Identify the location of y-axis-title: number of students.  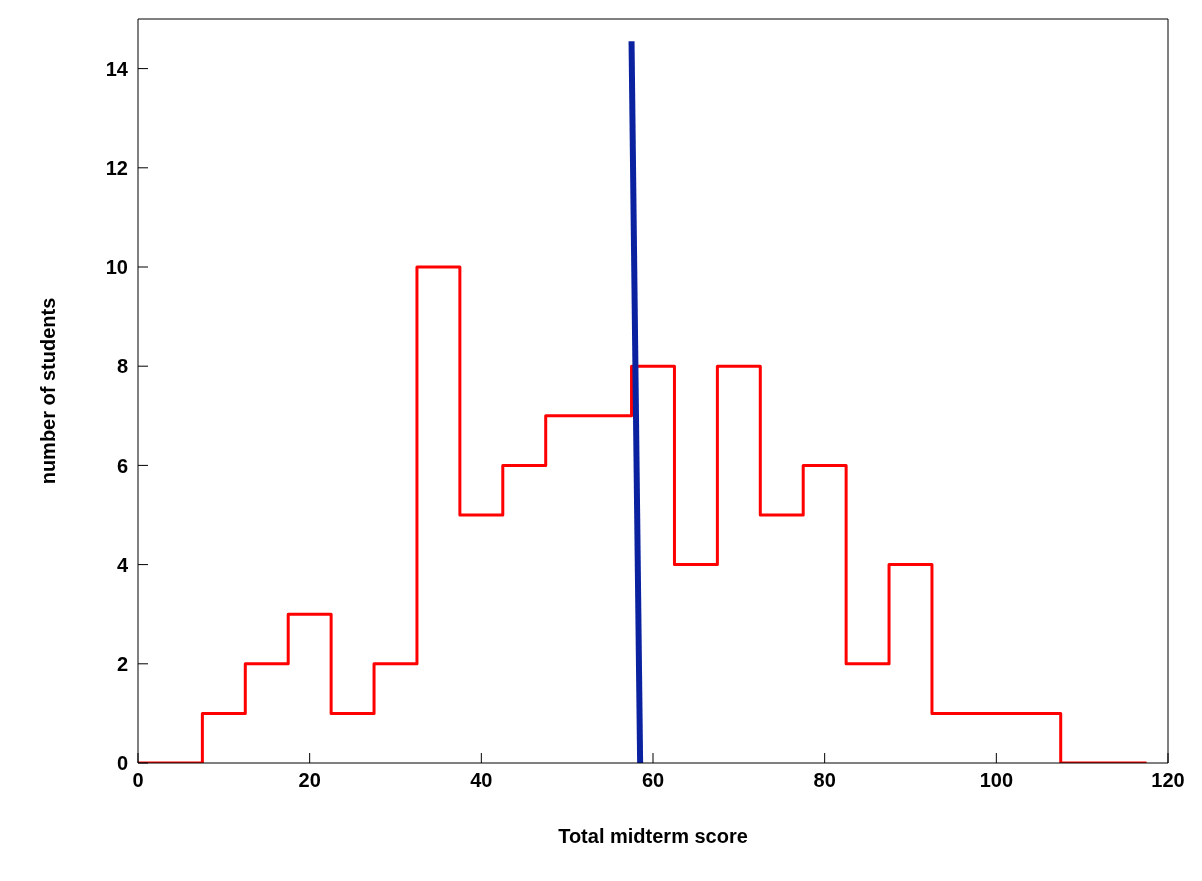
(48, 391).